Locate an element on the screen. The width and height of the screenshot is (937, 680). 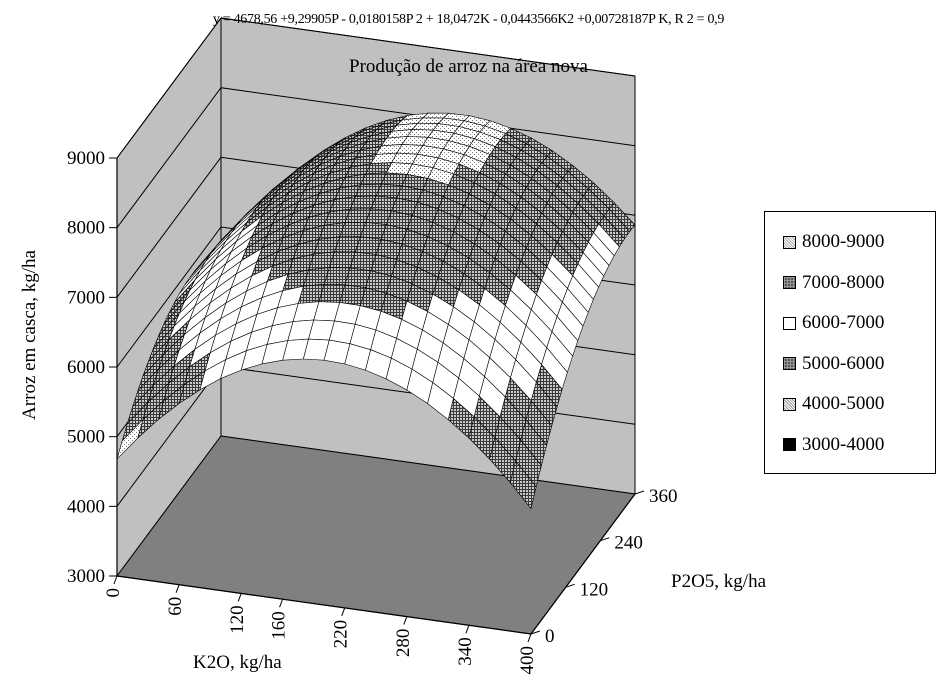
surface-cell is located at coordinates (130, 439).